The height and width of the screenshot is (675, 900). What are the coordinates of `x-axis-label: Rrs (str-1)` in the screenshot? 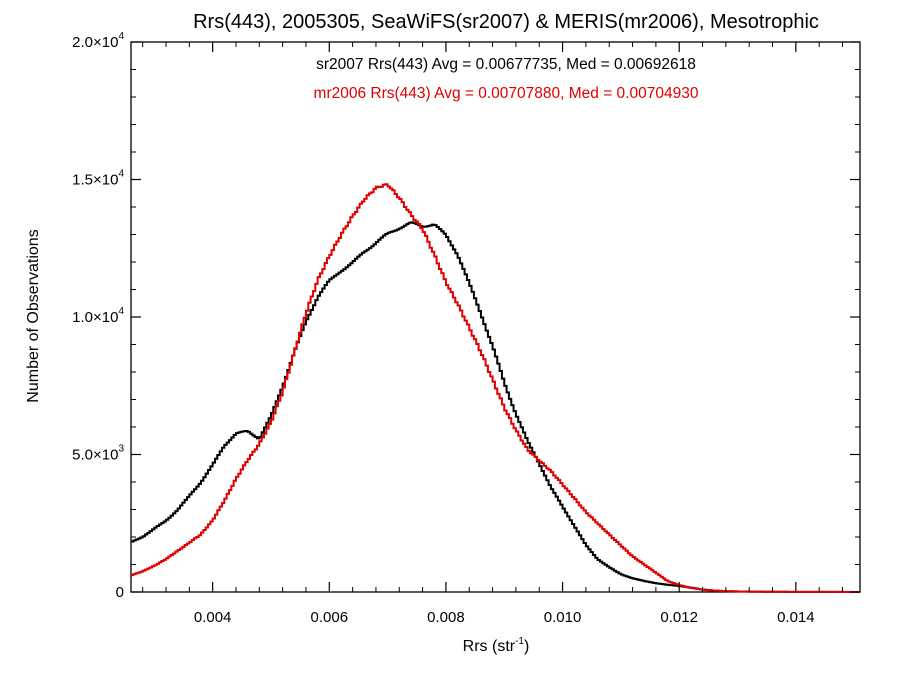 It's located at (496, 645).